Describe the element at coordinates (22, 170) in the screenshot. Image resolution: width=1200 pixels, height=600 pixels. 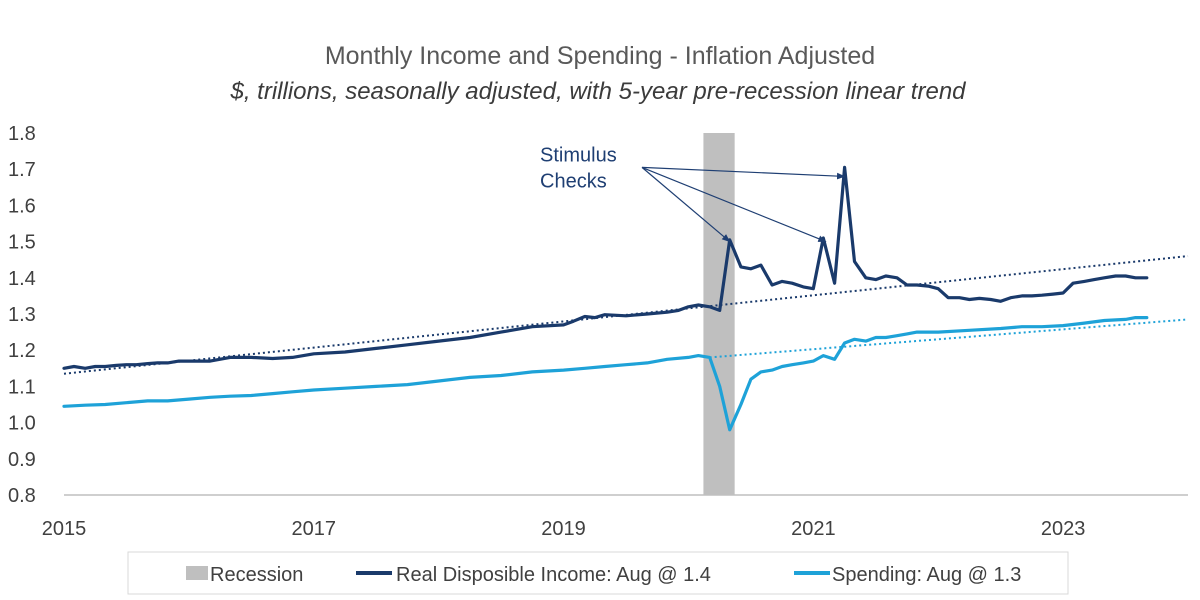
I see `y-tick-label: 1.7` at that location.